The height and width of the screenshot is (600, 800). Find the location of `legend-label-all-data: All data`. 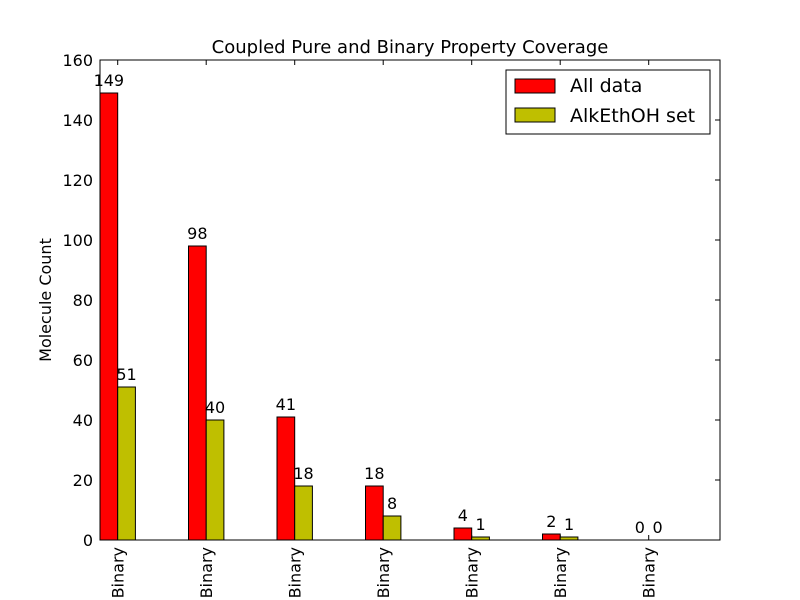

legend-label-all-data: All data is located at coordinates (606, 86).